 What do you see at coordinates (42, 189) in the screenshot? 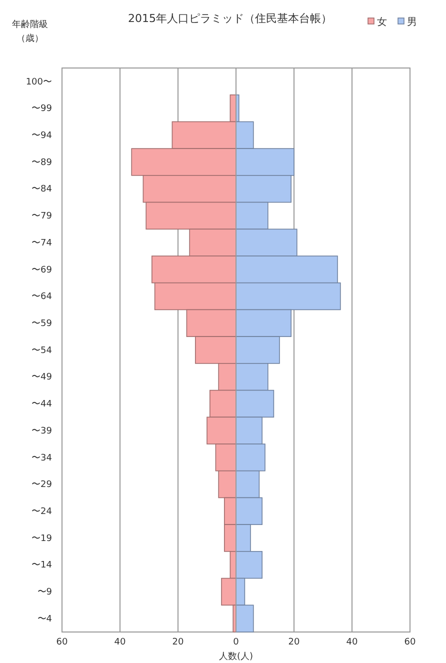
I see `y-tick-label: 〜84` at bounding box center [42, 189].